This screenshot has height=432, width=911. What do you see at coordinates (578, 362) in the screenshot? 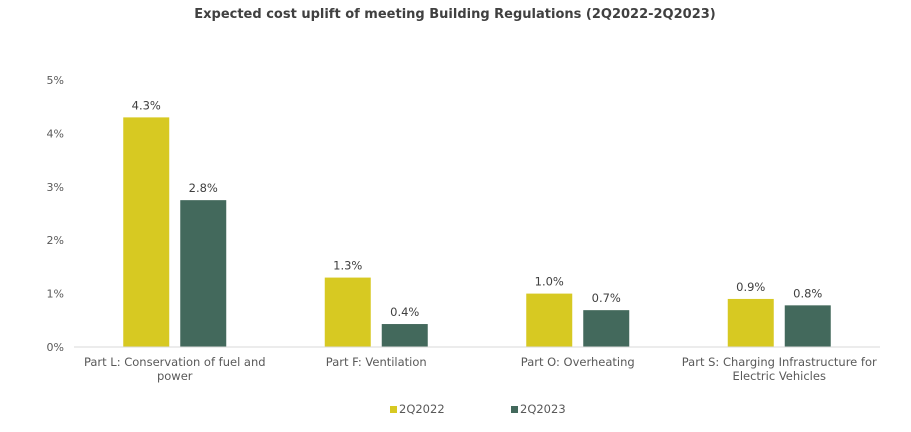
I see `x-tick-label: Part O: Overheating` at bounding box center [578, 362].